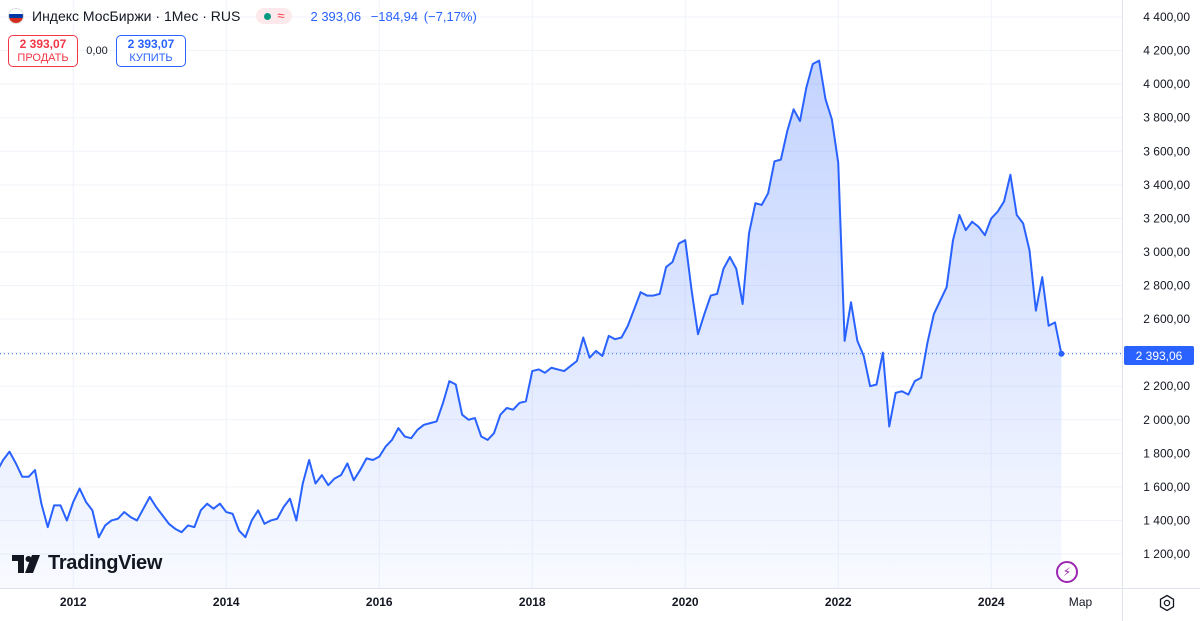 The image size is (1200, 621). Describe the element at coordinates (532, 602) in the screenshot. I see `x-tick-label: 2018` at that location.